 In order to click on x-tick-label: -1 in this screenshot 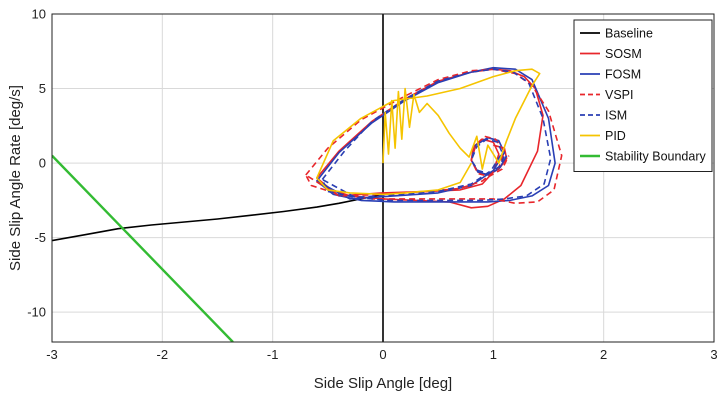, I will do `click(273, 354)`.